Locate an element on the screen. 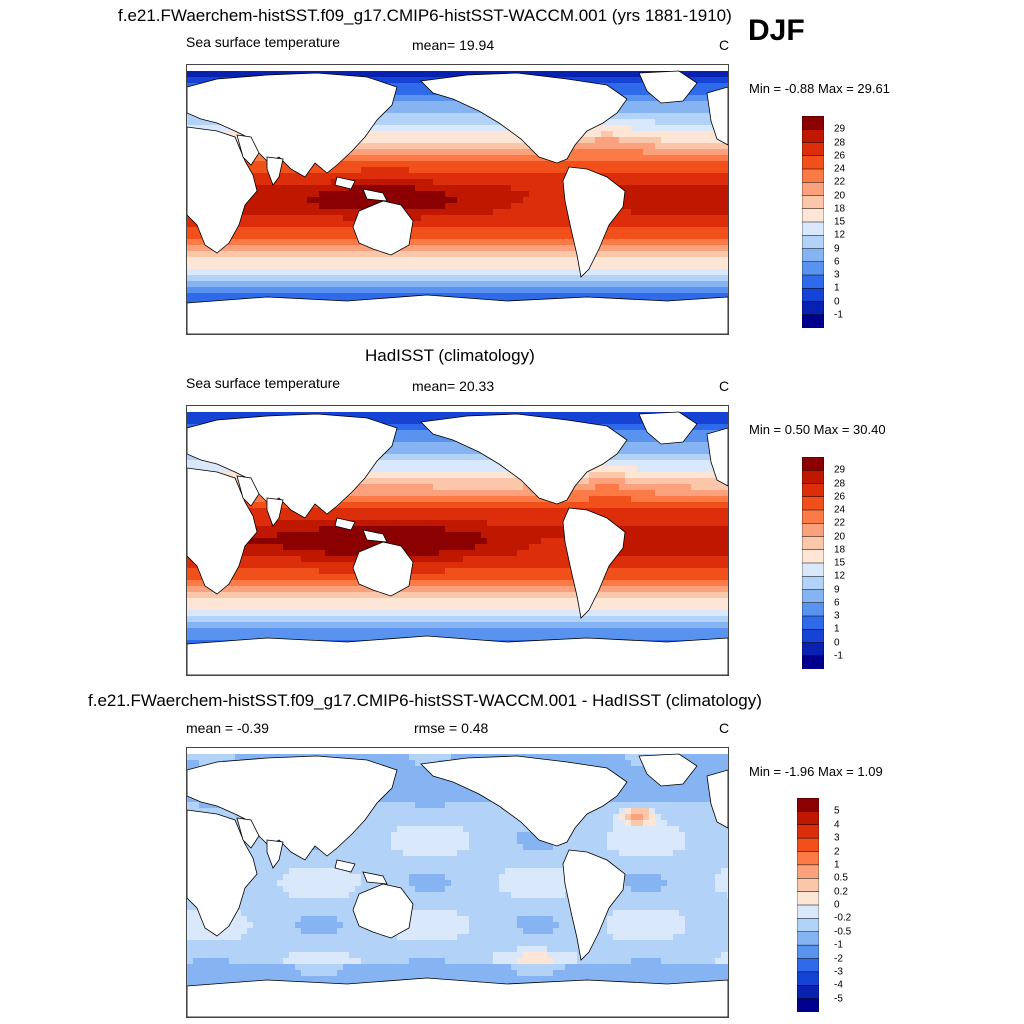 The width and height of the screenshot is (1024, 1024). panel-1-colorbar-labels: 29 28 26 24 22 20 18 15 12 9 6 3 1 0 -1 is located at coordinates (854, 222).